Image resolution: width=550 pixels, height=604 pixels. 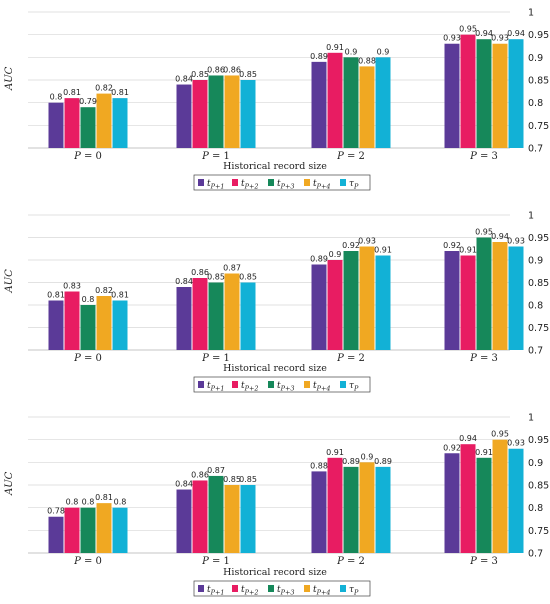 What do you see at coordinates (367, 456) in the screenshot?
I see `bar-value-label: 0.9` at bounding box center [367, 456].